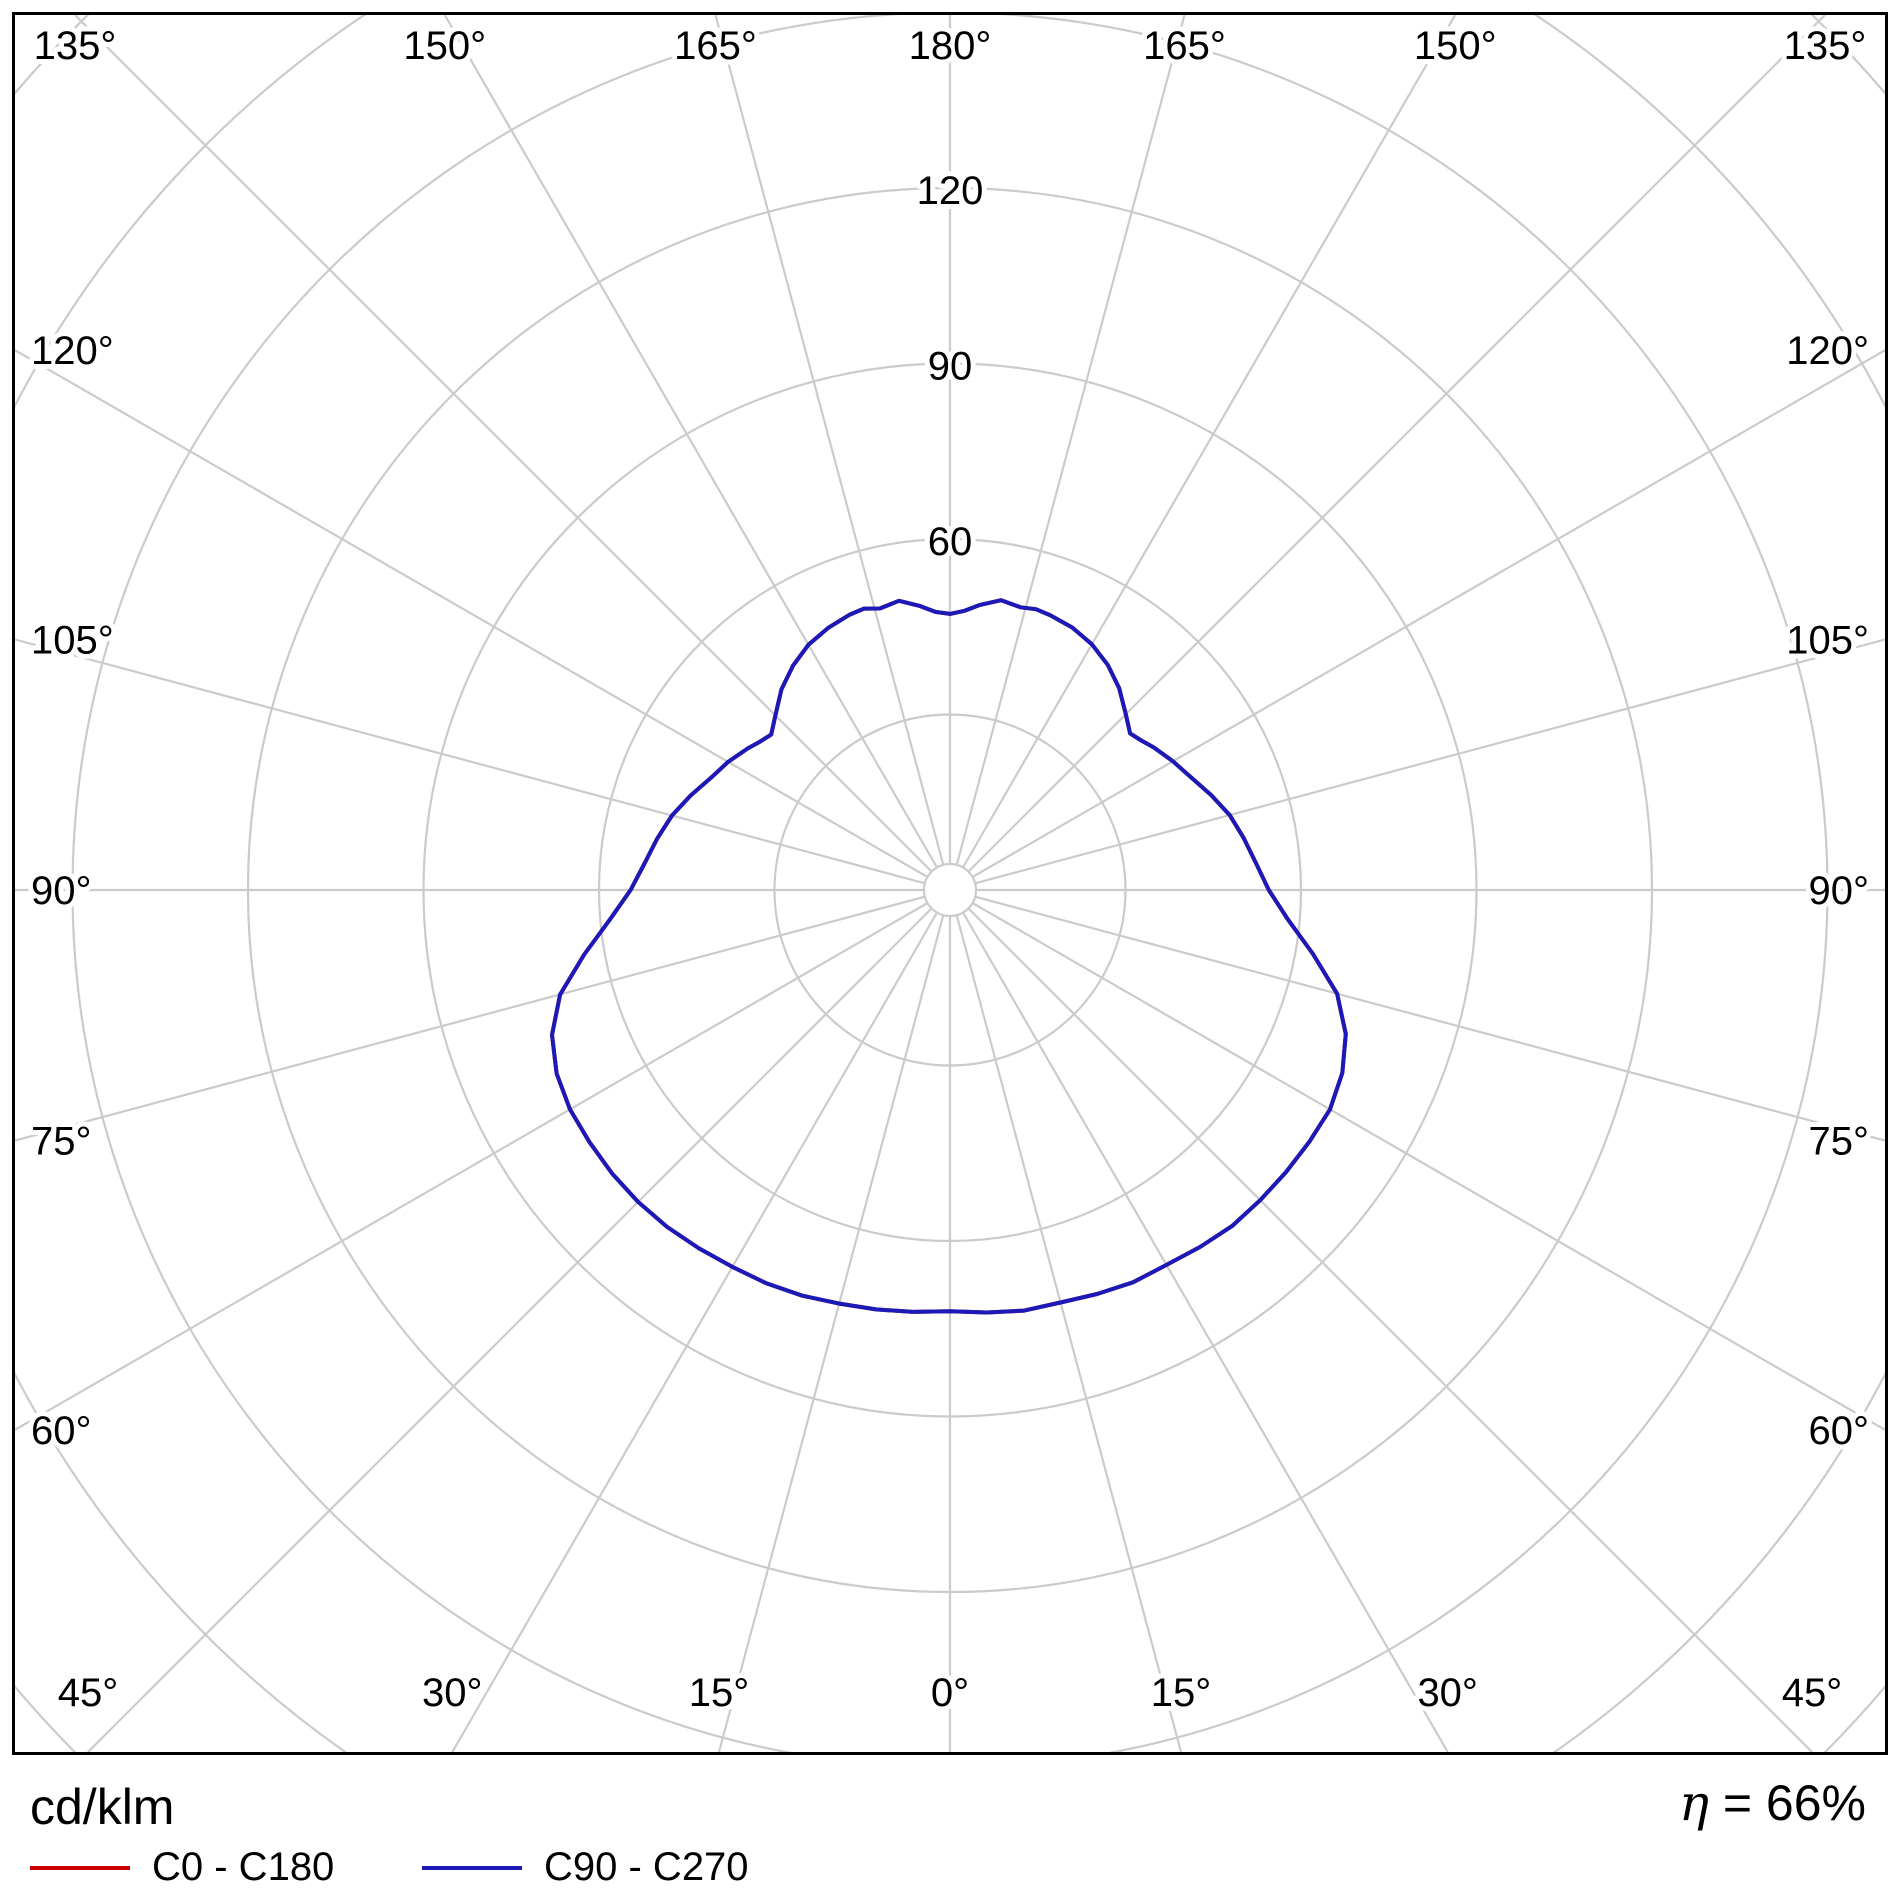  Describe the element at coordinates (950, 890) in the screenshot. I see `grid-center-ring` at that location.